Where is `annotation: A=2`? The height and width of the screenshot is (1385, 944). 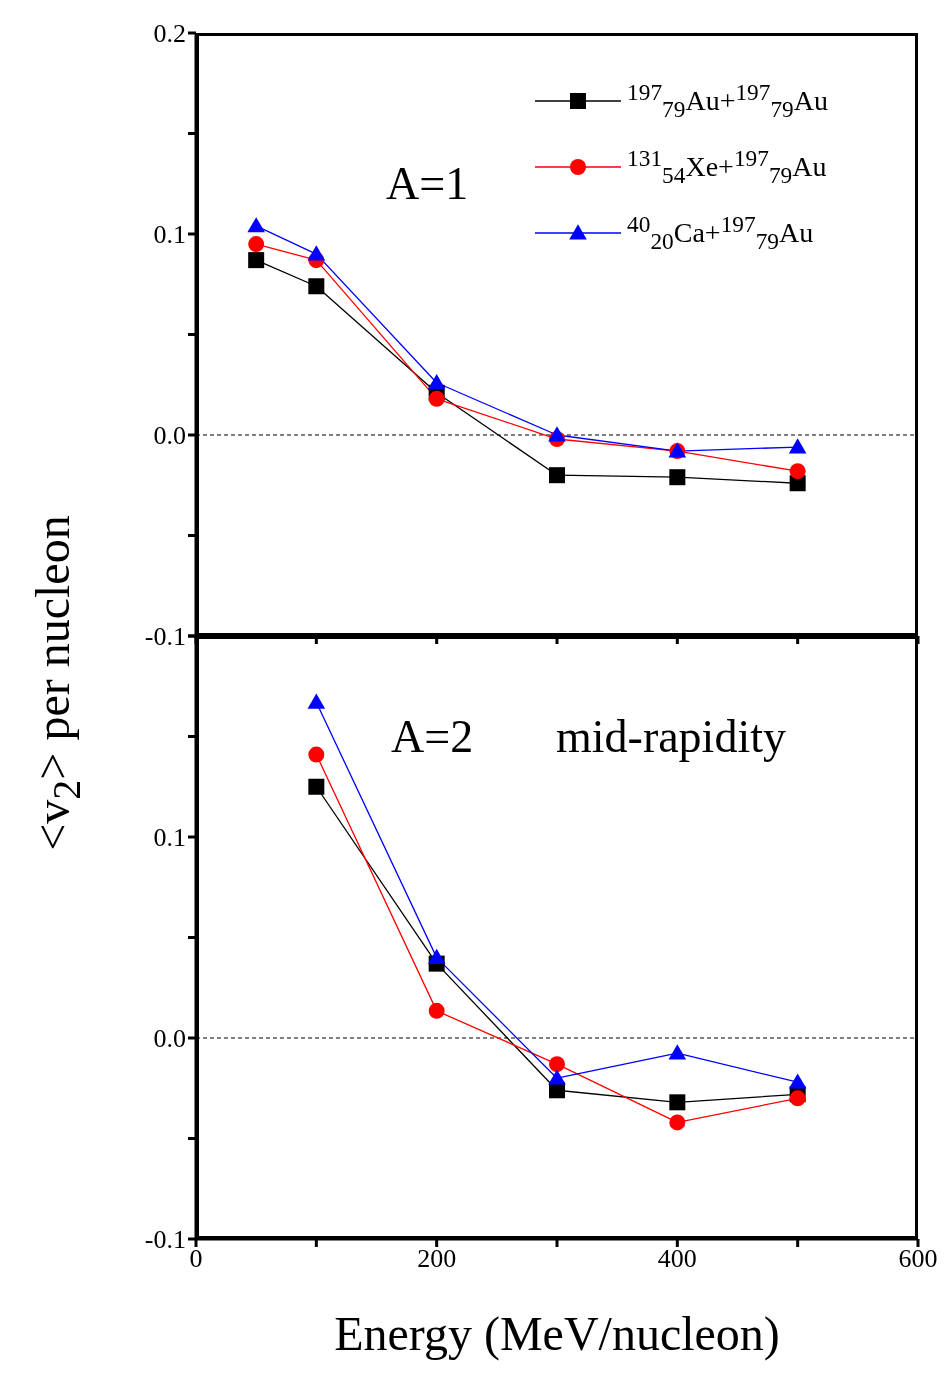 annotation: A=2 is located at coordinates (432, 737).